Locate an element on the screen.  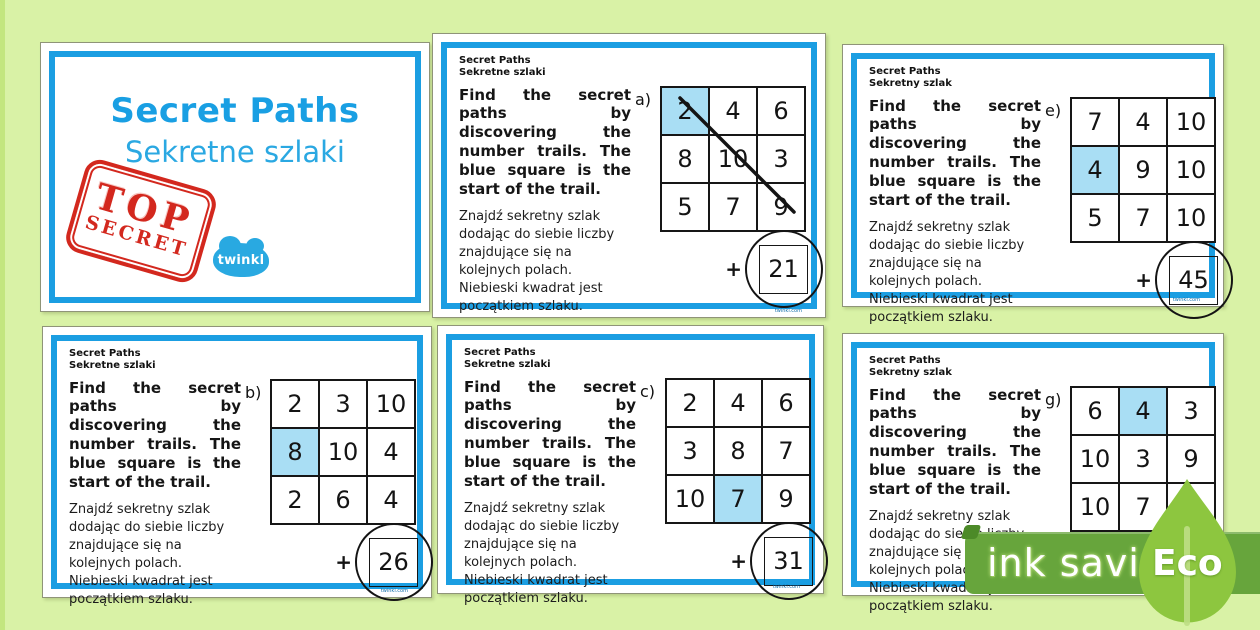
page-subtitle: Sekretne szlaki is located at coordinates (235, 152).